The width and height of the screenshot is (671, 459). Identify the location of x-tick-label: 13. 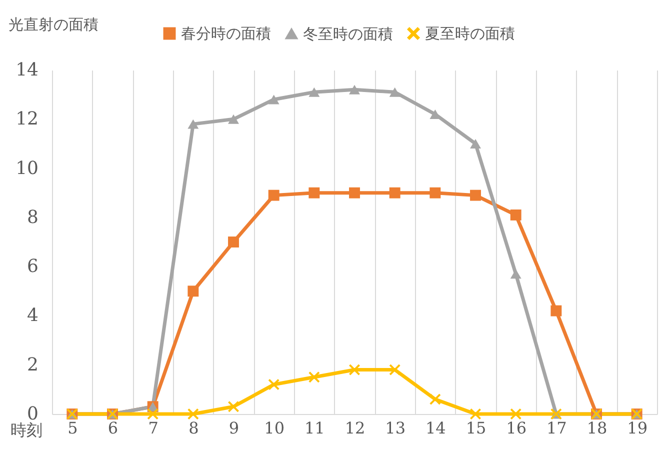
(395, 428).